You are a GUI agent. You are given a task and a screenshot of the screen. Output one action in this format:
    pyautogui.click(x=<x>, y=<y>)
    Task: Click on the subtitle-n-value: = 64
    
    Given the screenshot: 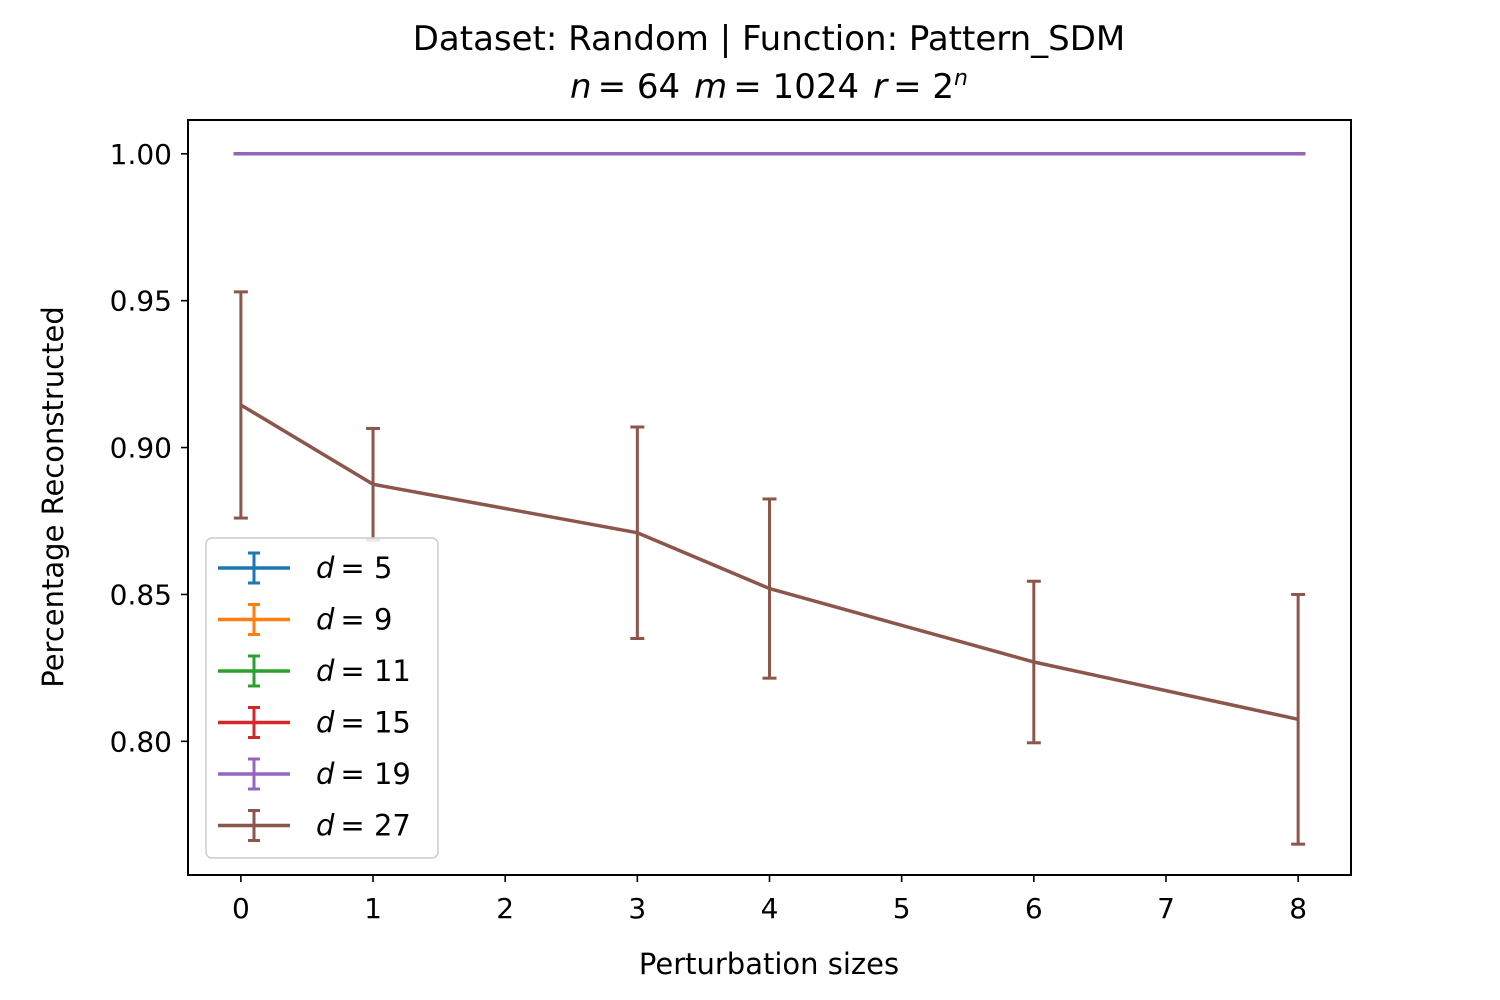 What is the action you would take?
    pyautogui.click(x=639, y=87)
    